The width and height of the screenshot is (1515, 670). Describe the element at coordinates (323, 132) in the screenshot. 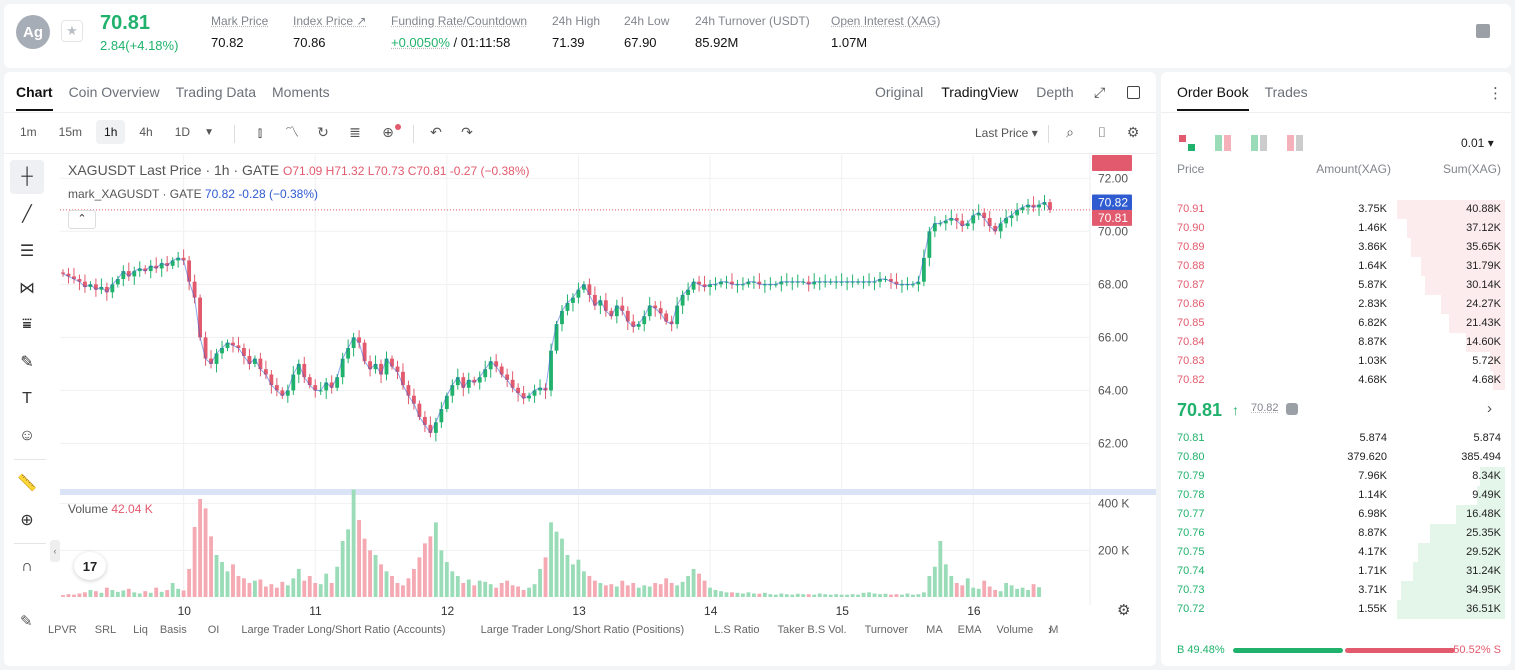

I see `replay-icon: ↻` at that location.